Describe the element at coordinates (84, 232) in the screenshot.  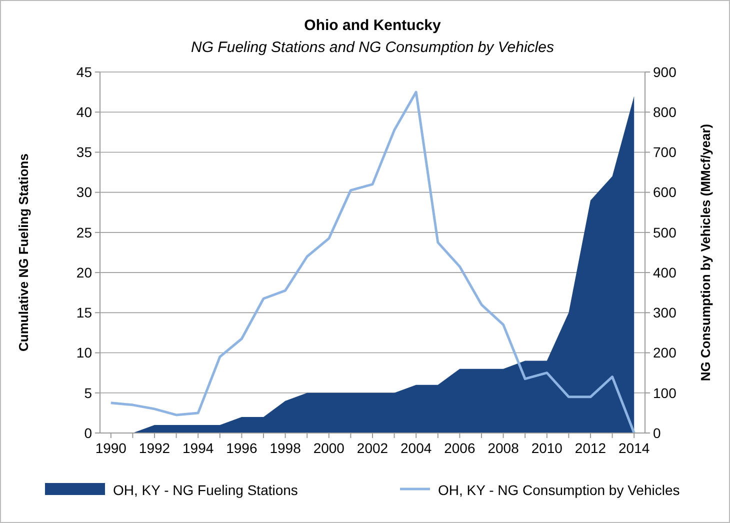
I see `y-tick-label: 25` at that location.